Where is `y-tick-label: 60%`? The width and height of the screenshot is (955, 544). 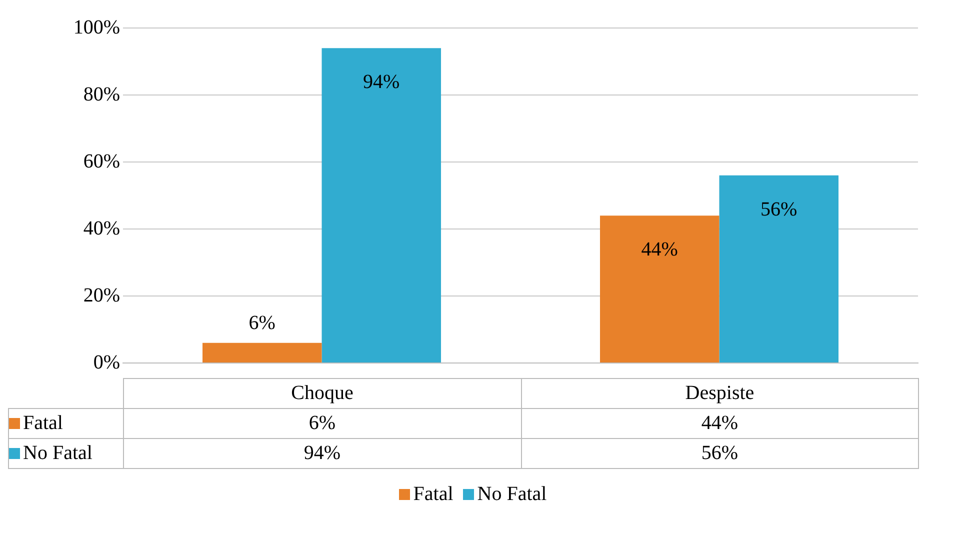
y-tick-label: 60% is located at coordinates (101, 161).